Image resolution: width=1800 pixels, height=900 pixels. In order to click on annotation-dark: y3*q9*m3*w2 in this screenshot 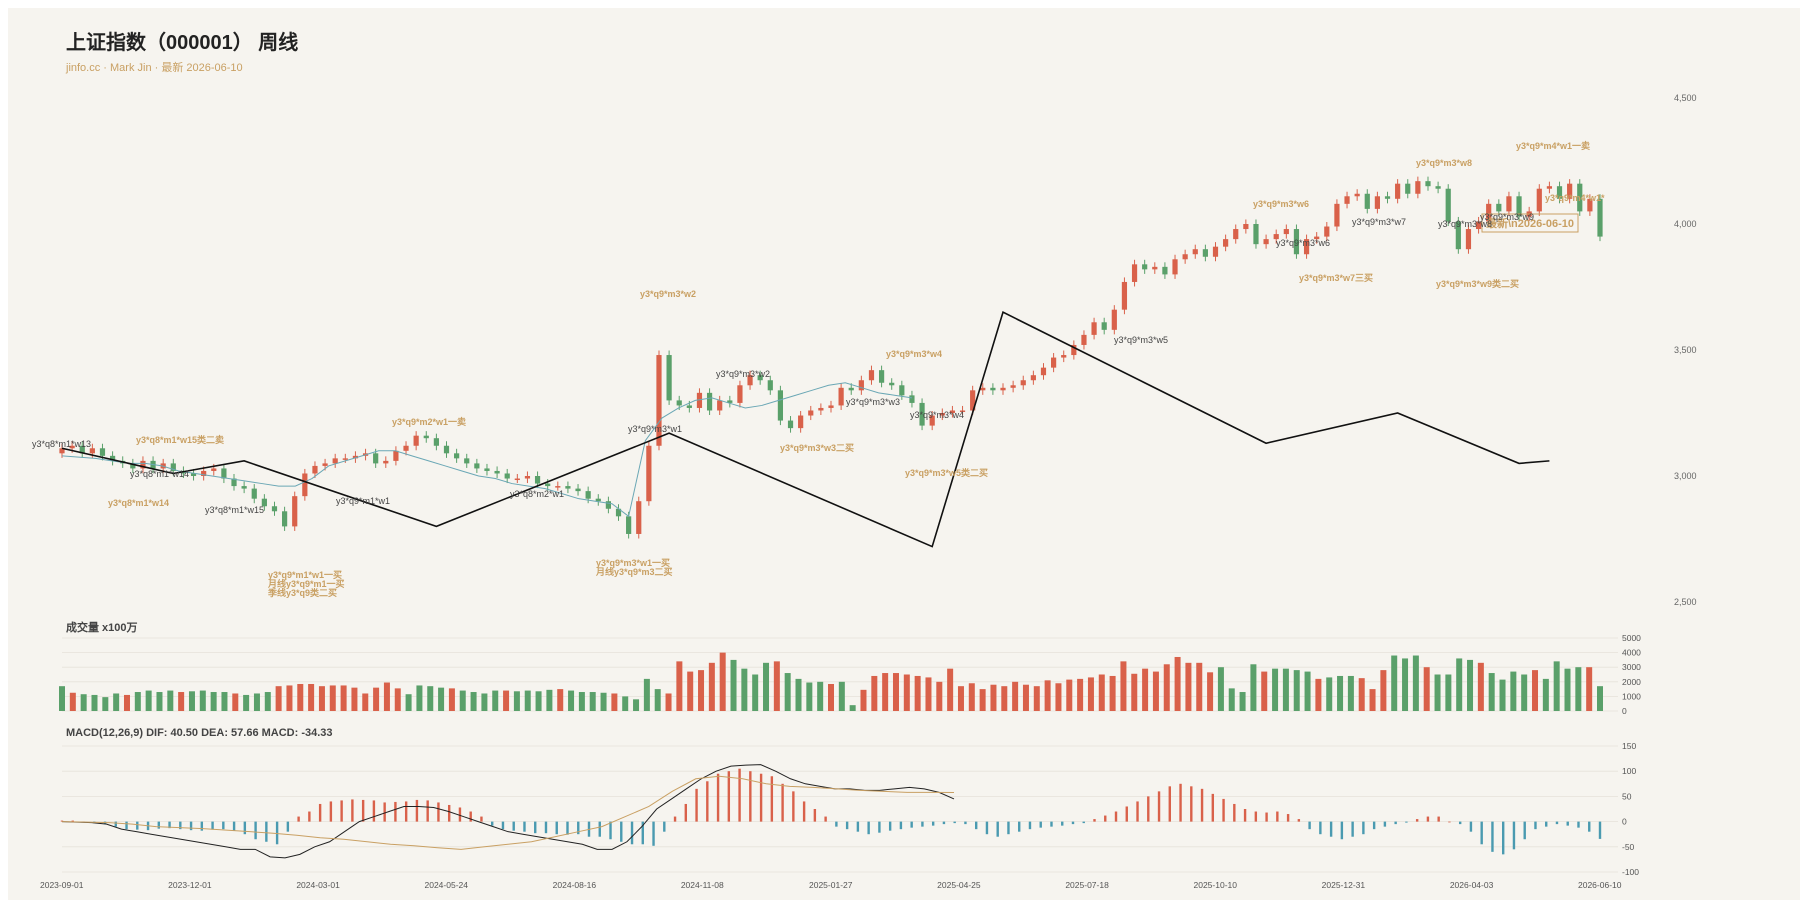, I will do `click(743, 374)`.